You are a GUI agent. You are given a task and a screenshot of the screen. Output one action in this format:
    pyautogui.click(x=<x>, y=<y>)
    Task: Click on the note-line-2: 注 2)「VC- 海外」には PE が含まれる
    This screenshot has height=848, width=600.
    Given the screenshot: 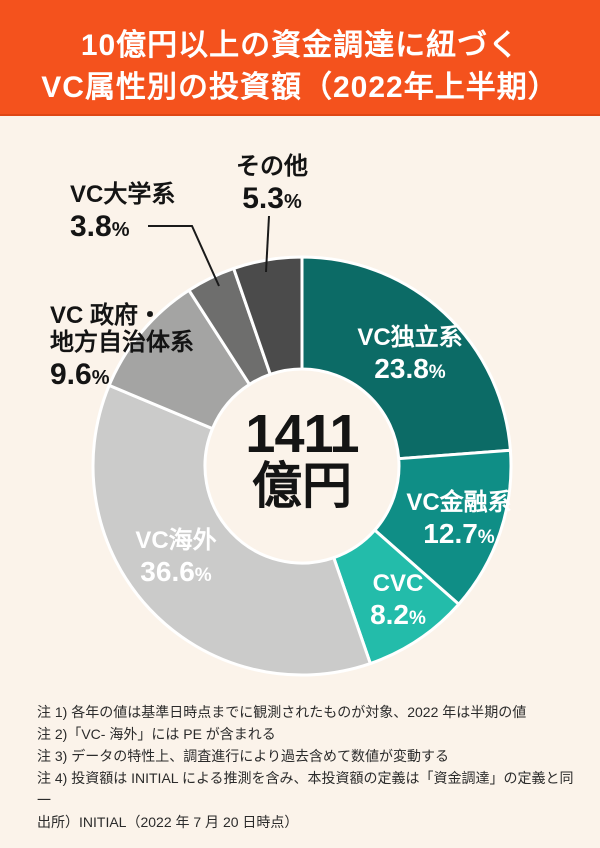 What is the action you would take?
    pyautogui.click(x=156, y=734)
    